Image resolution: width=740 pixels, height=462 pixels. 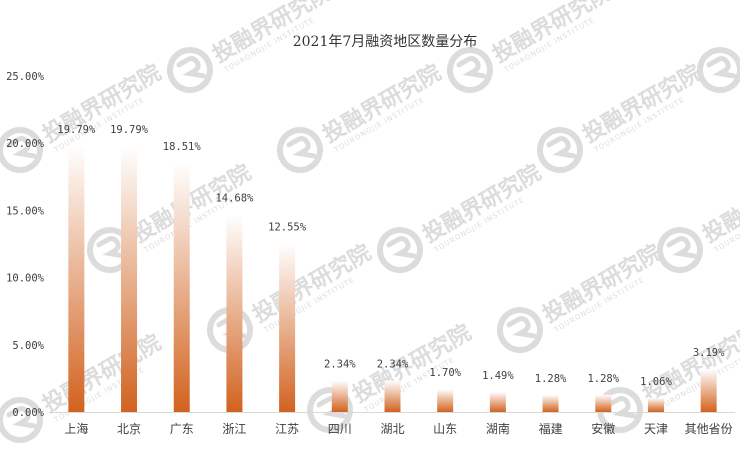 What do you see at coordinates (287, 429) in the screenshot?
I see `category-label: 江苏` at bounding box center [287, 429].